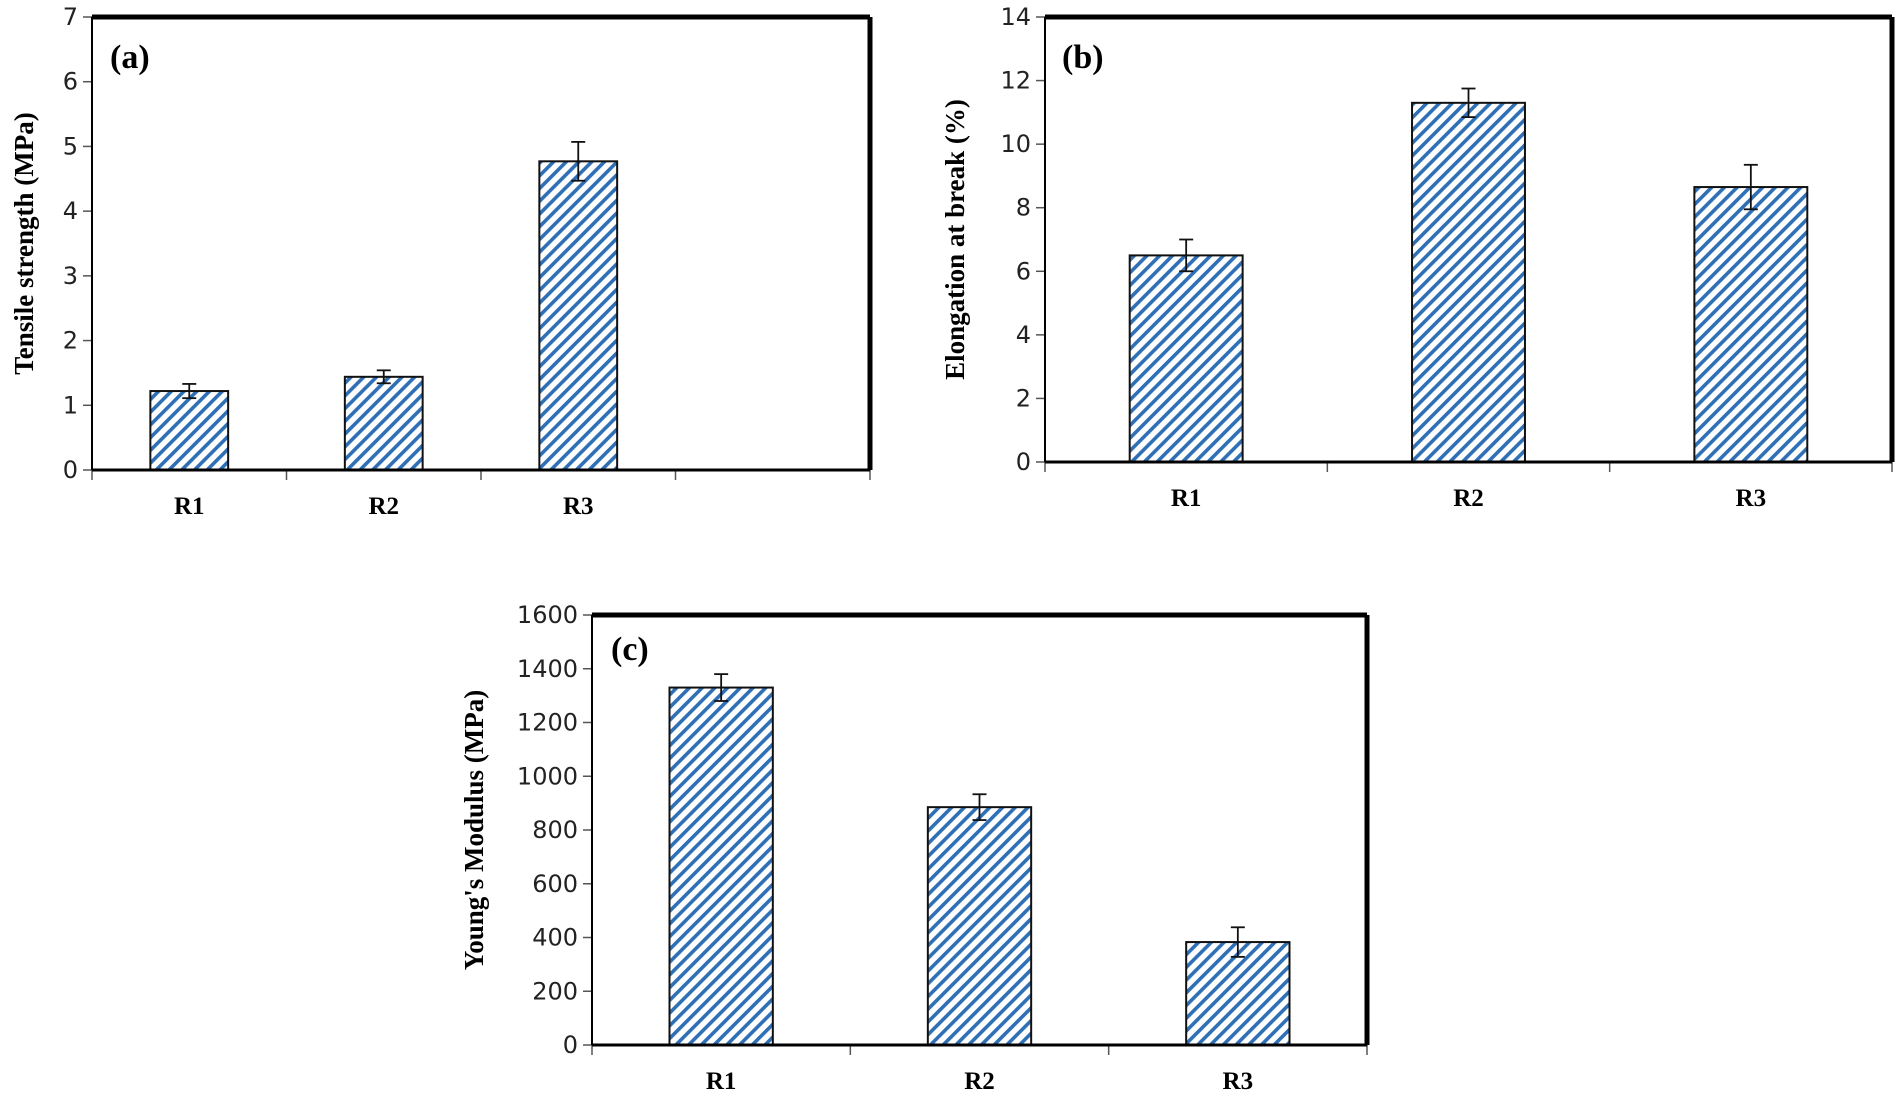 The image size is (1900, 1102). What do you see at coordinates (555, 938) in the screenshot?
I see `y-tick-label: 400` at bounding box center [555, 938].